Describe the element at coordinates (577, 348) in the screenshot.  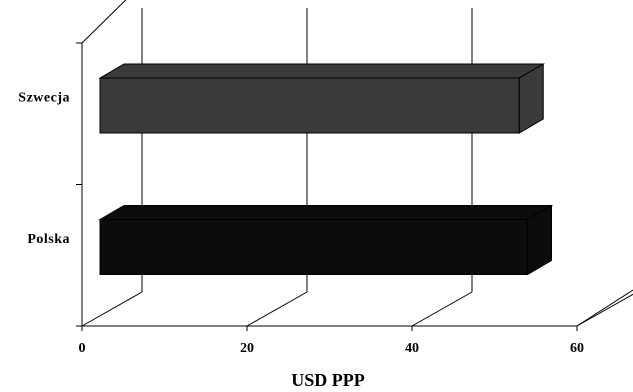
I see `x-tick-label: 60` at that location.